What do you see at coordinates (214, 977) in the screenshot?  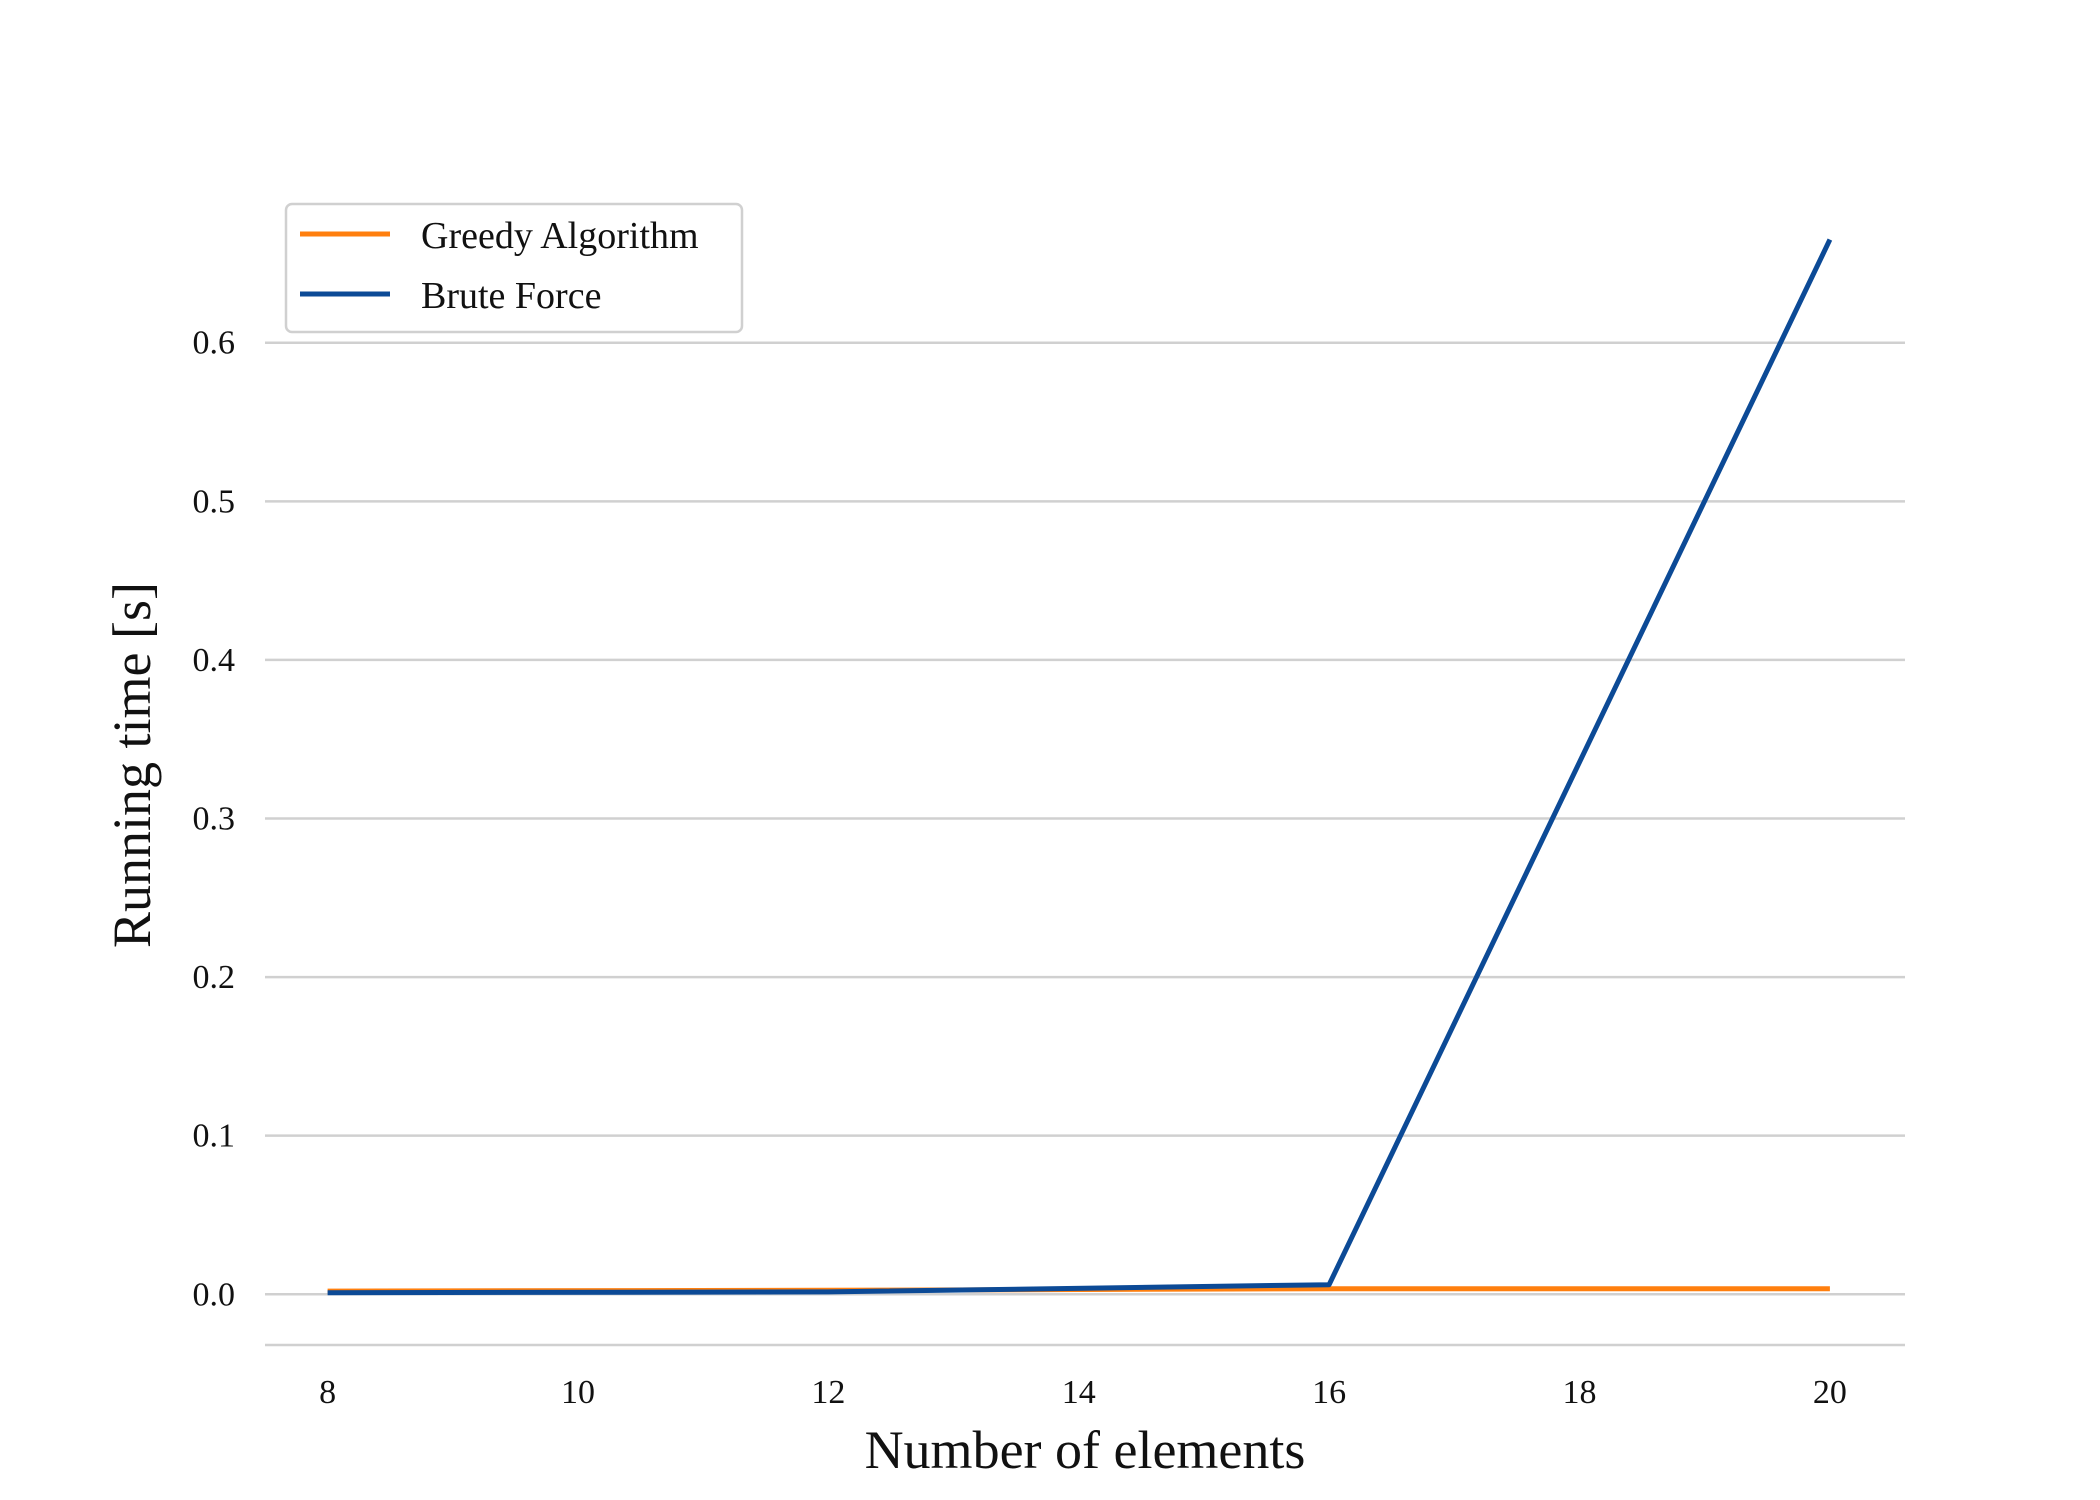 I see `y-tick-label-0-2: 0.2` at bounding box center [214, 977].